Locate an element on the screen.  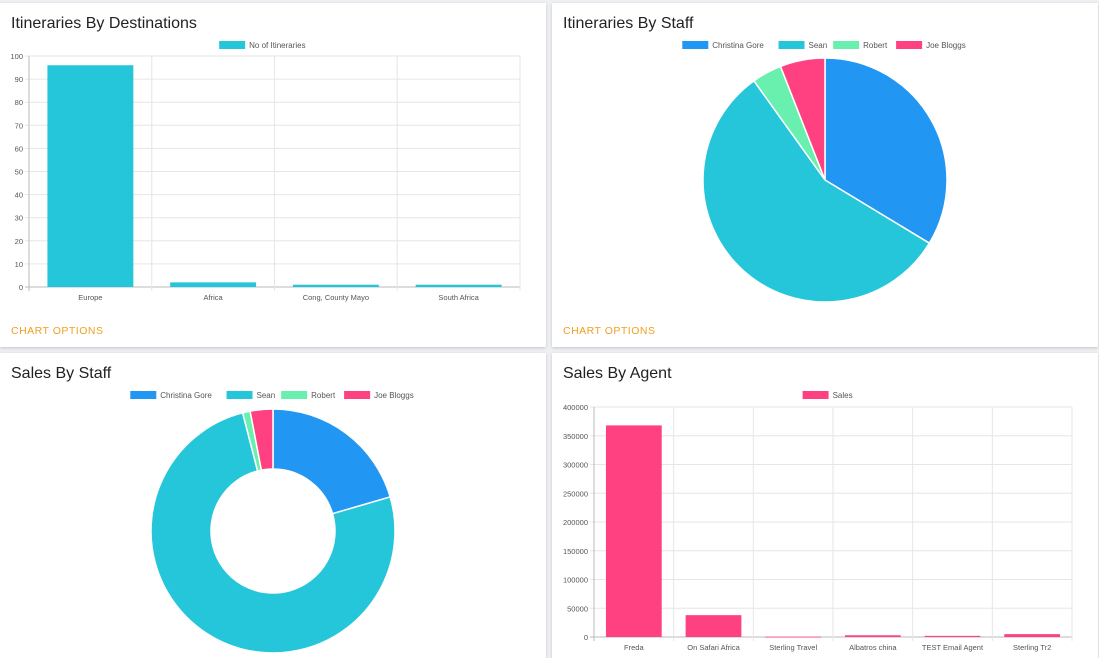
y-tick-label: 70 is located at coordinates (19, 125).